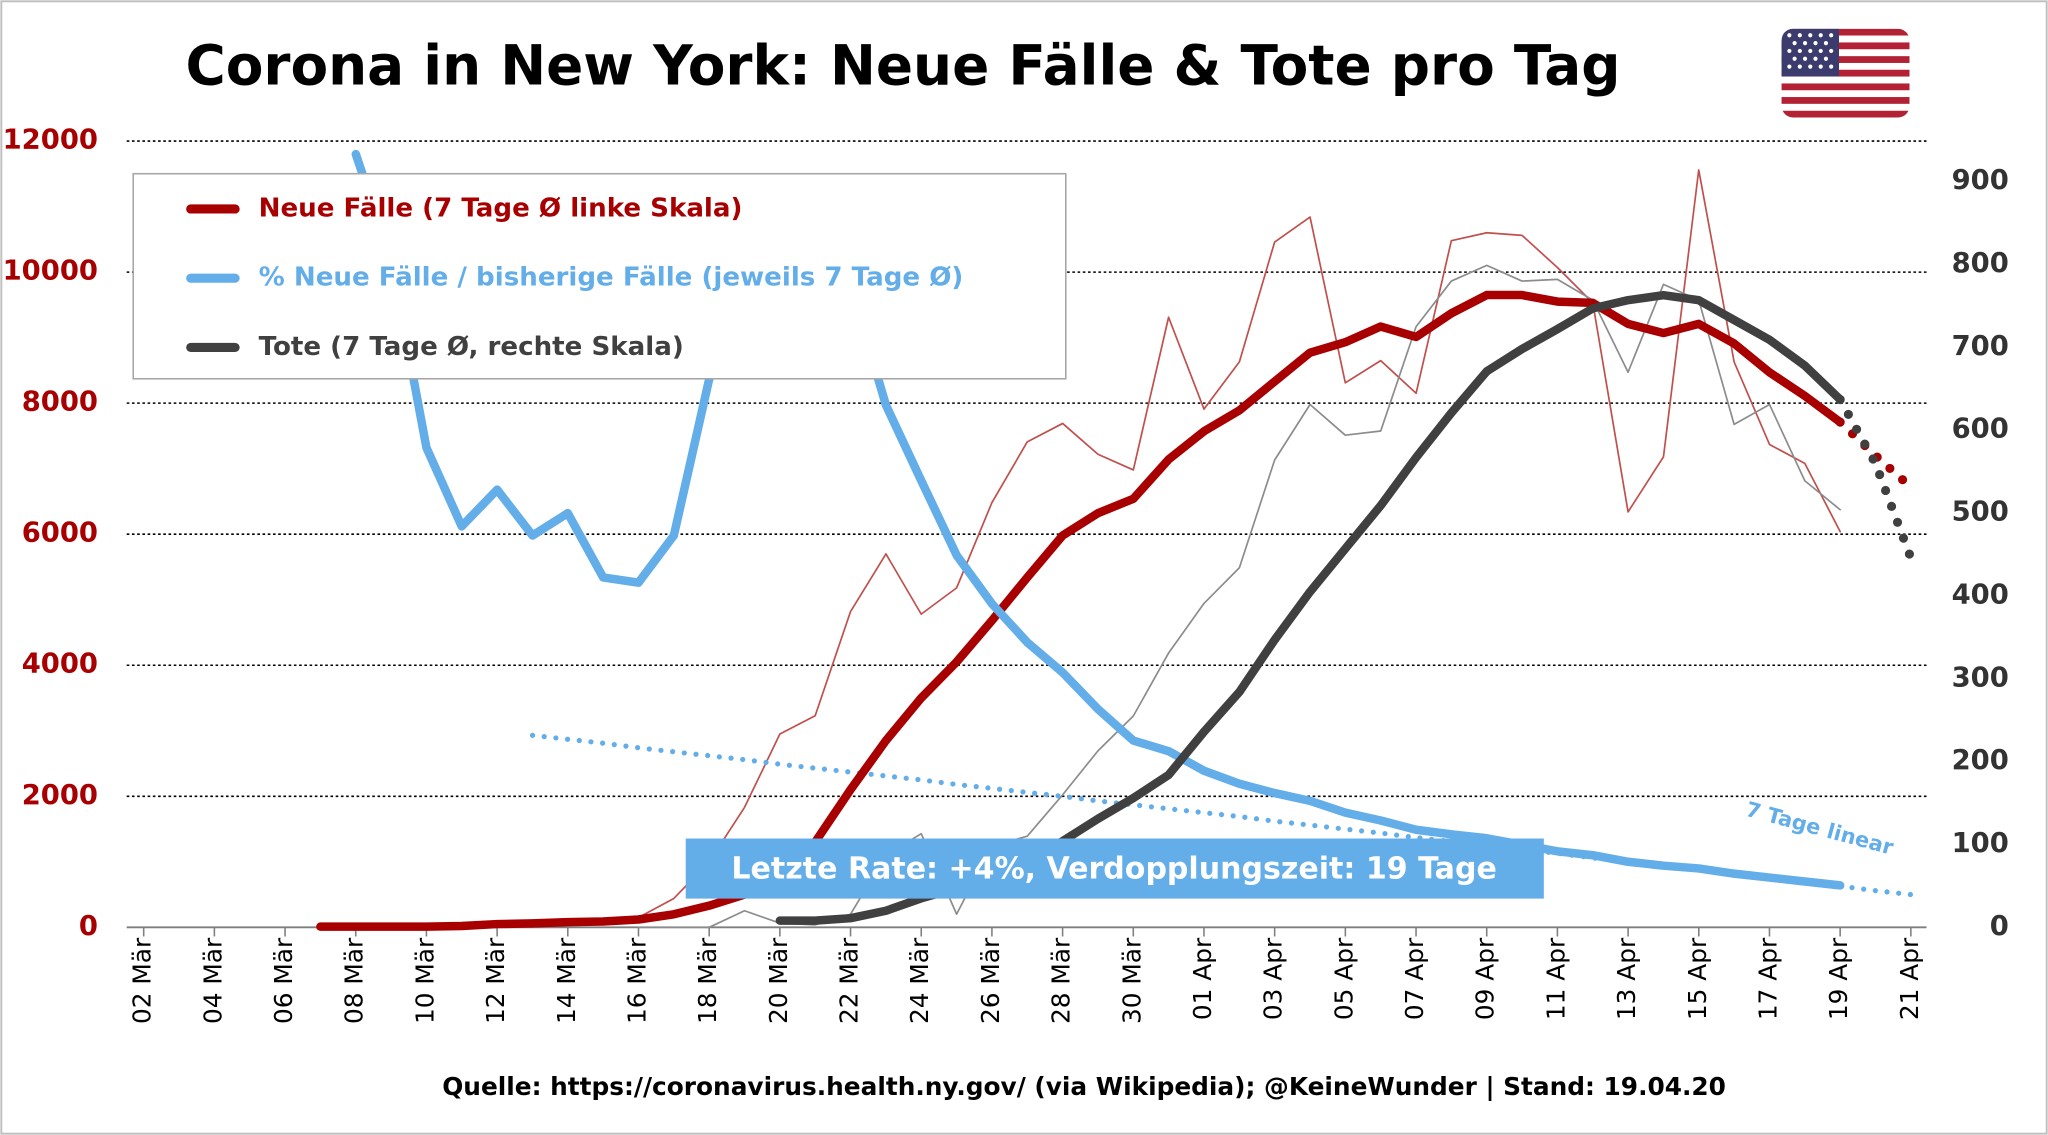  Describe the element at coordinates (60, 664) in the screenshot. I see `y-tick-label: 4000` at that location.